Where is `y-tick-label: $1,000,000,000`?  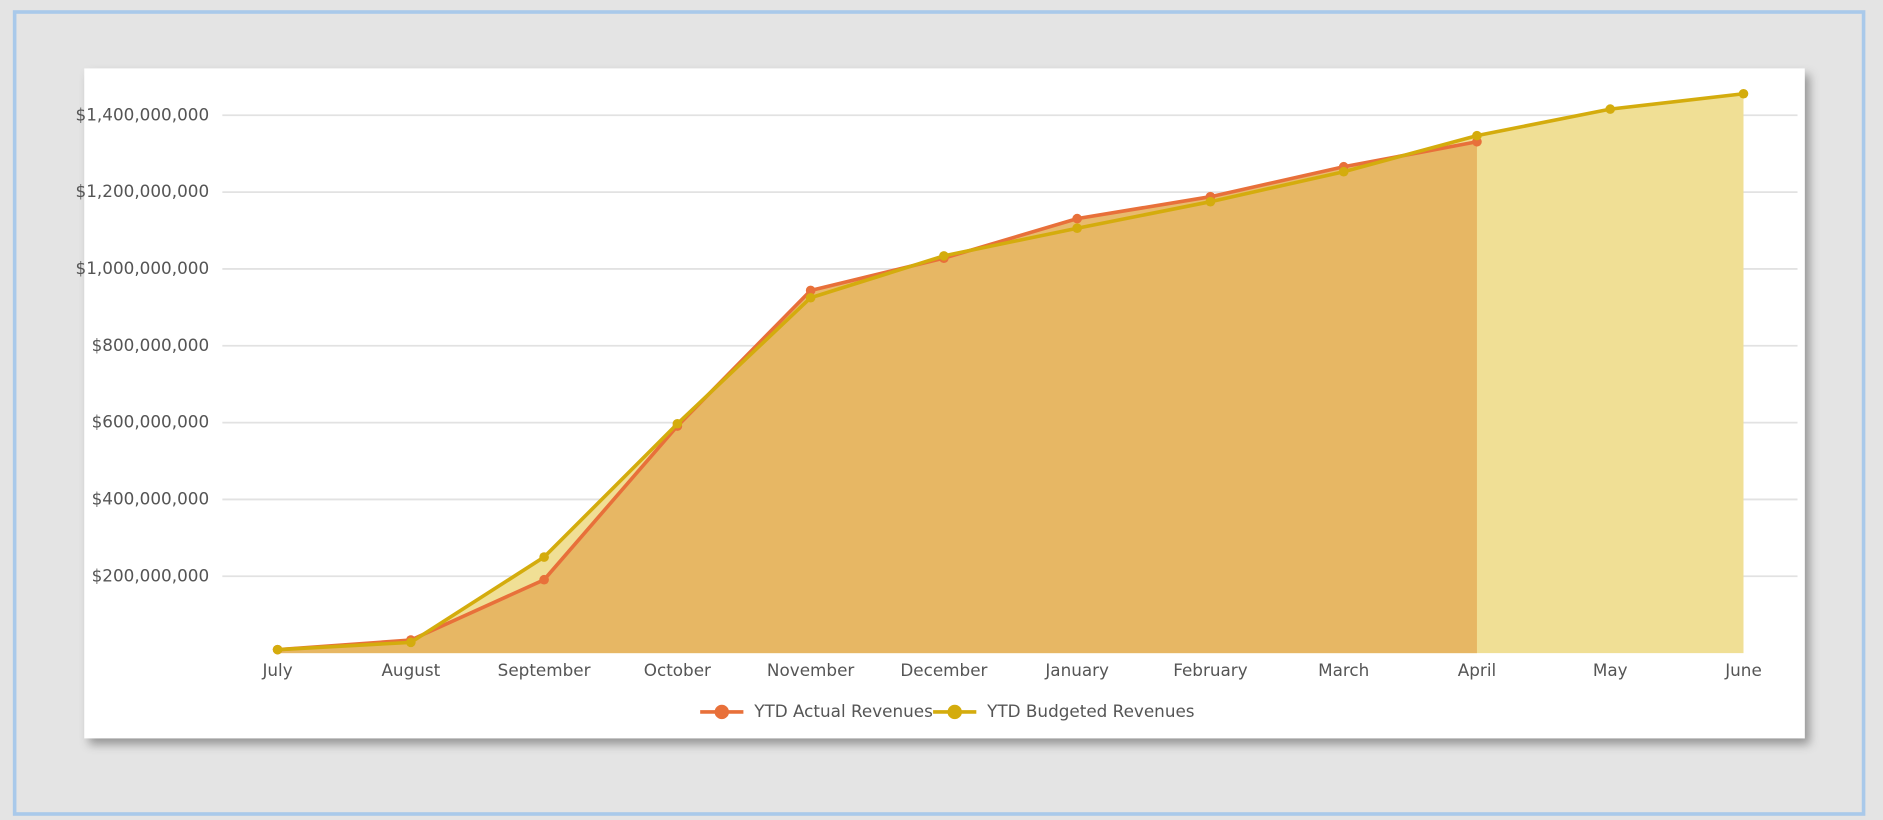 y-tick-label: $1,000,000,000 is located at coordinates (143, 268).